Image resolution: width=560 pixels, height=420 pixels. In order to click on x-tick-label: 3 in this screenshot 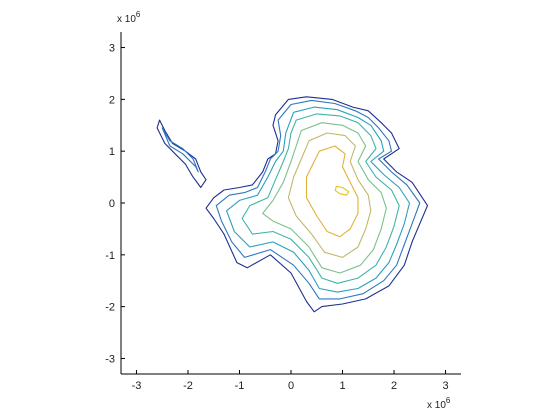, I will do `click(445, 386)`.